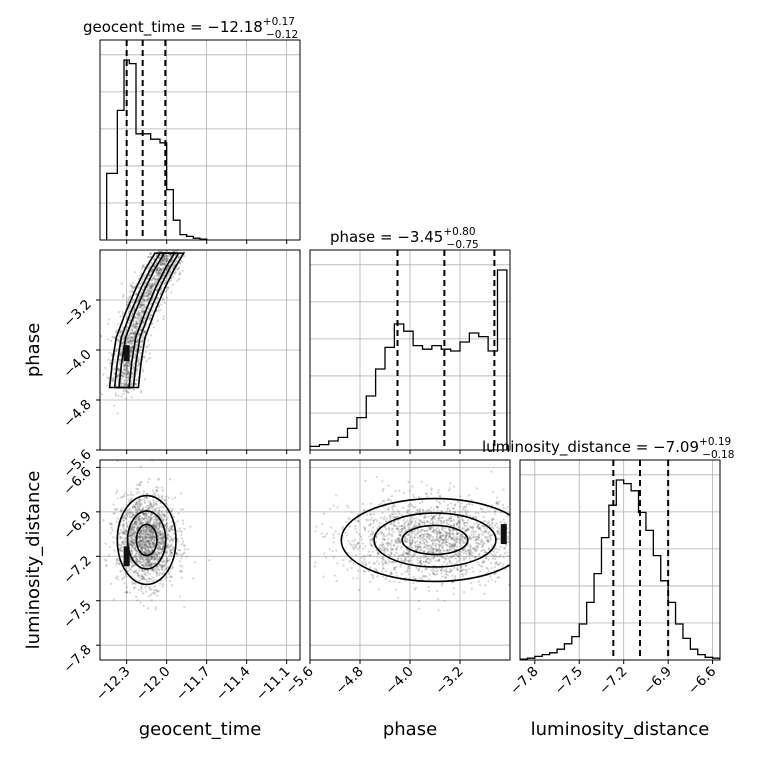 This screenshot has width=760, height=760. I want to click on y-tick-label-luminosity_distance-2: −7.2, so click(77, 570).